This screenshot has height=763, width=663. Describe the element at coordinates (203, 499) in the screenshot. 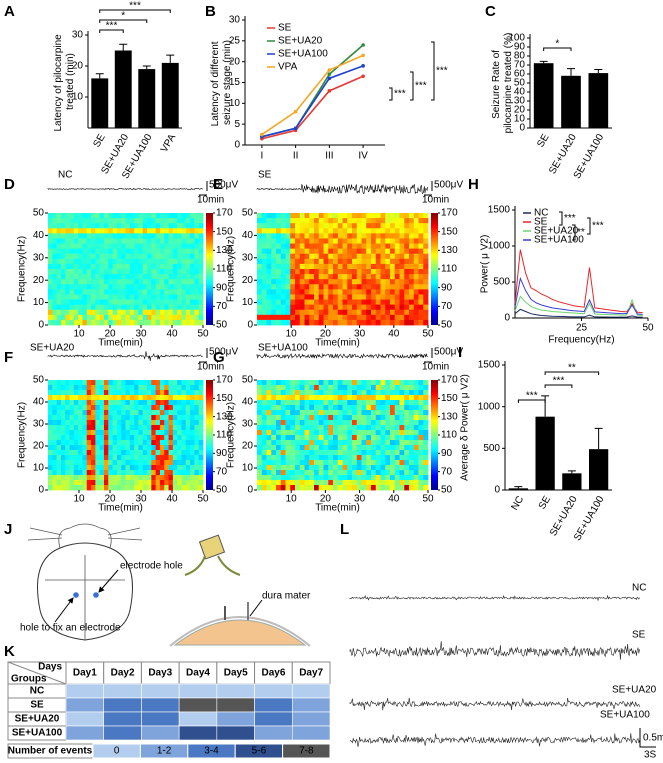

I see `x-tick-label: 50` at that location.